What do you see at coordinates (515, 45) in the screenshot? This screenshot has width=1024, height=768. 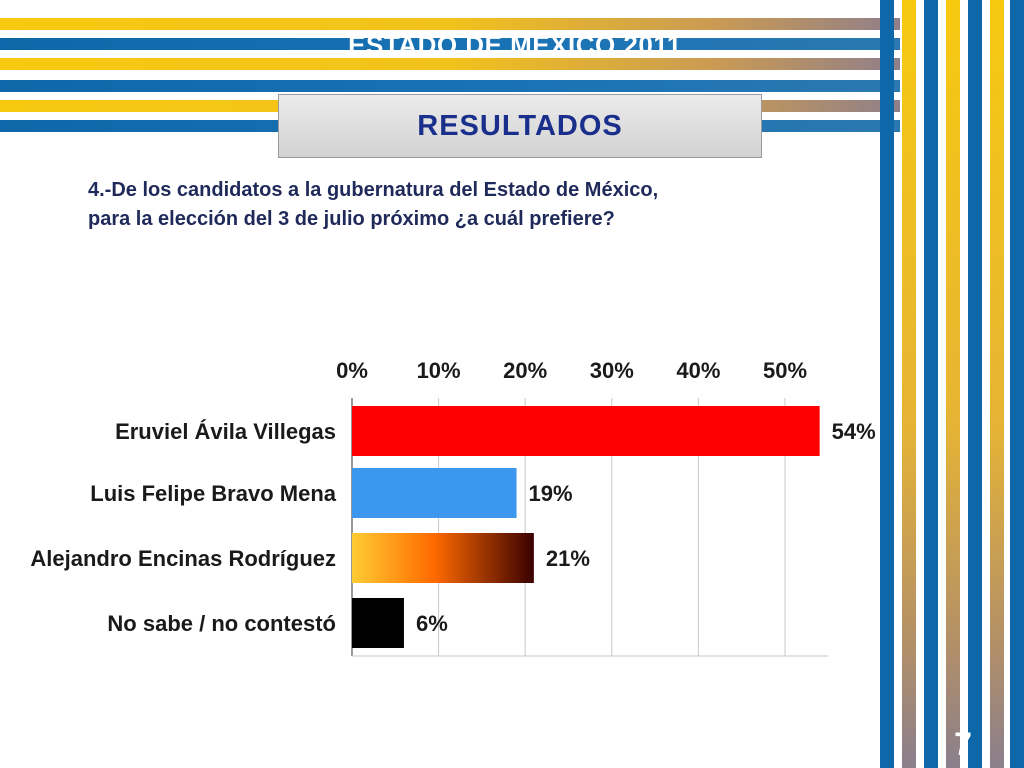 I see `slide-title: ESTADO DE MÉXICO 2011` at bounding box center [515, 45].